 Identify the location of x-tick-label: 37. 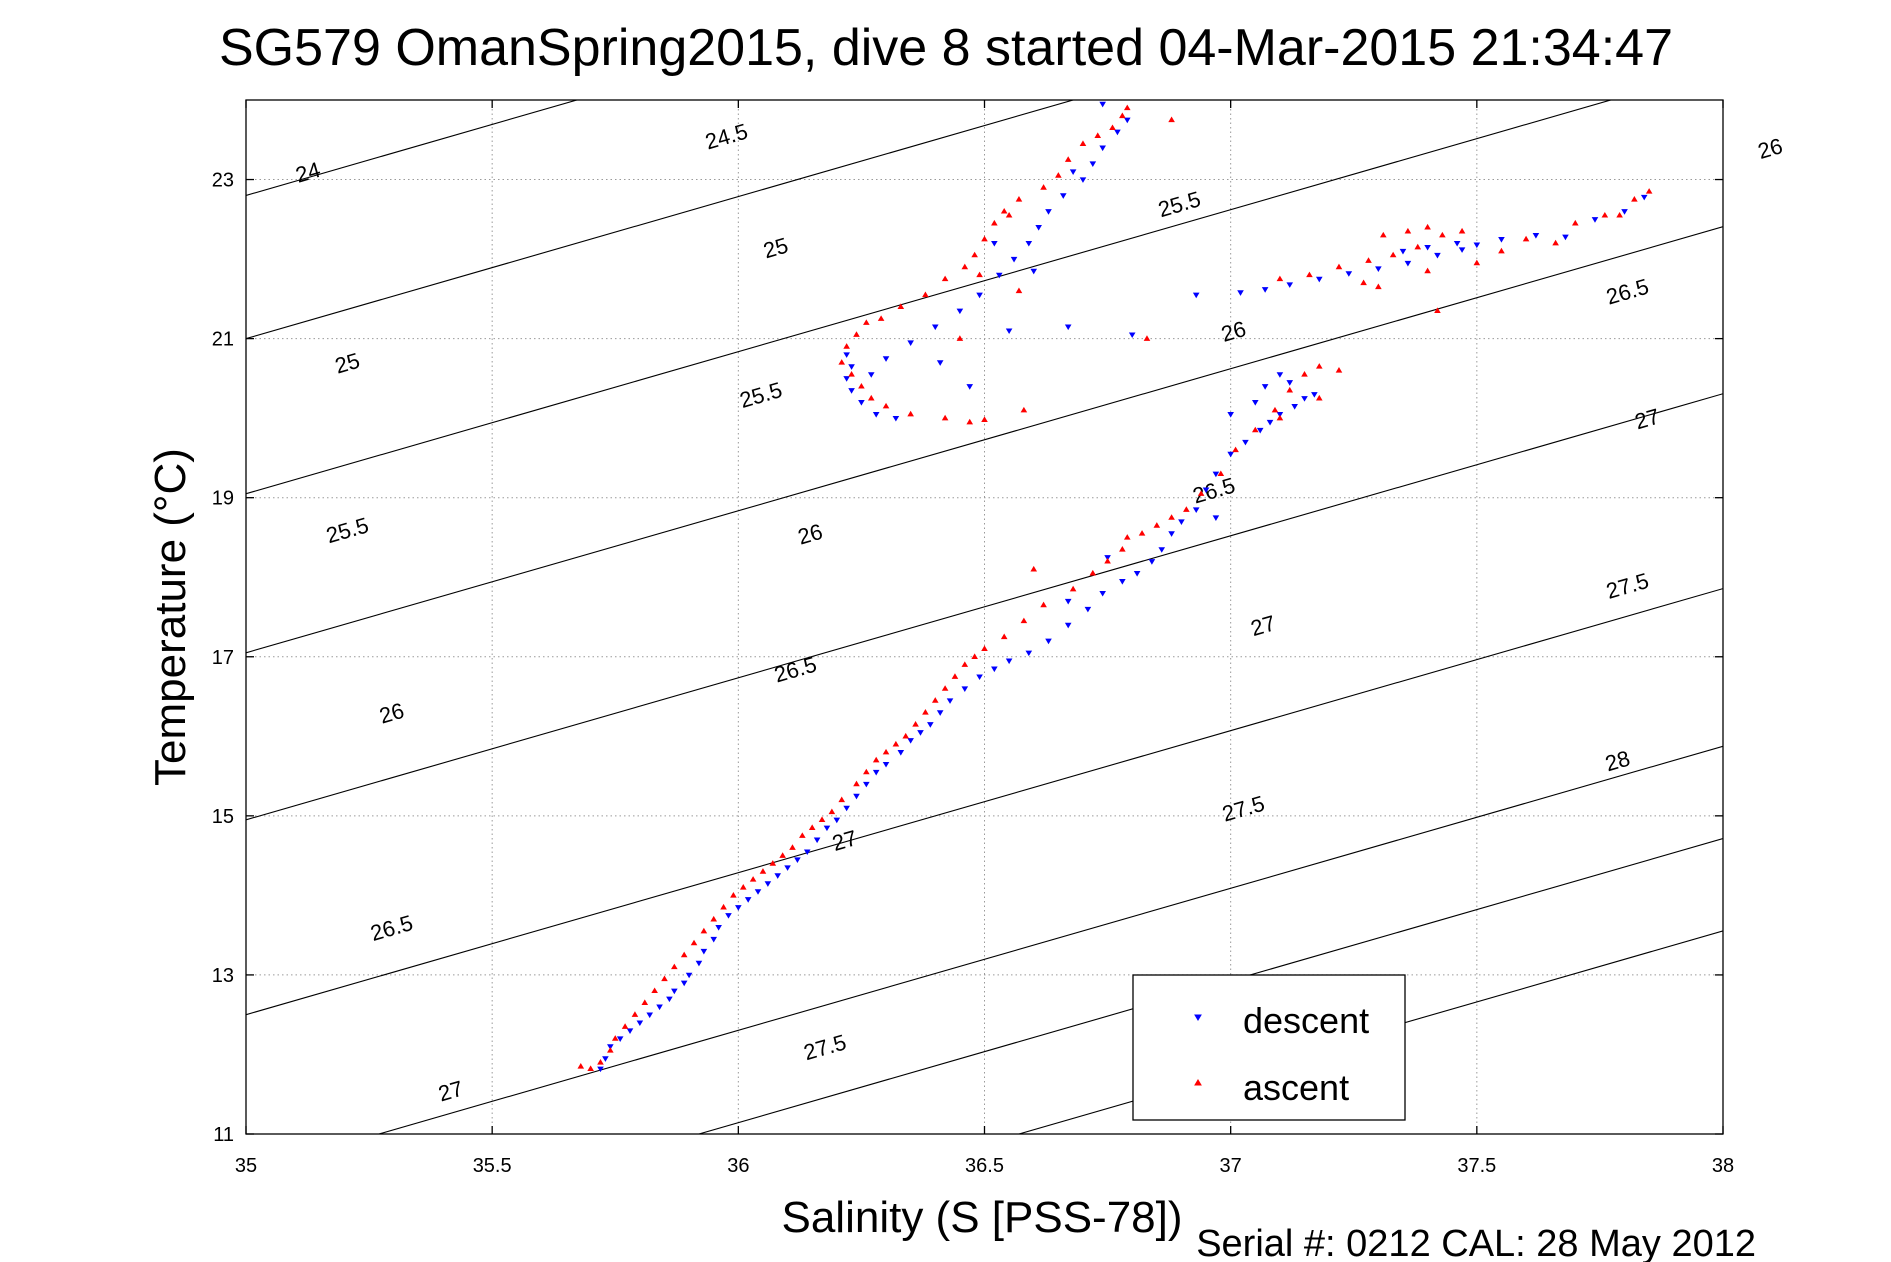
(1231, 1166).